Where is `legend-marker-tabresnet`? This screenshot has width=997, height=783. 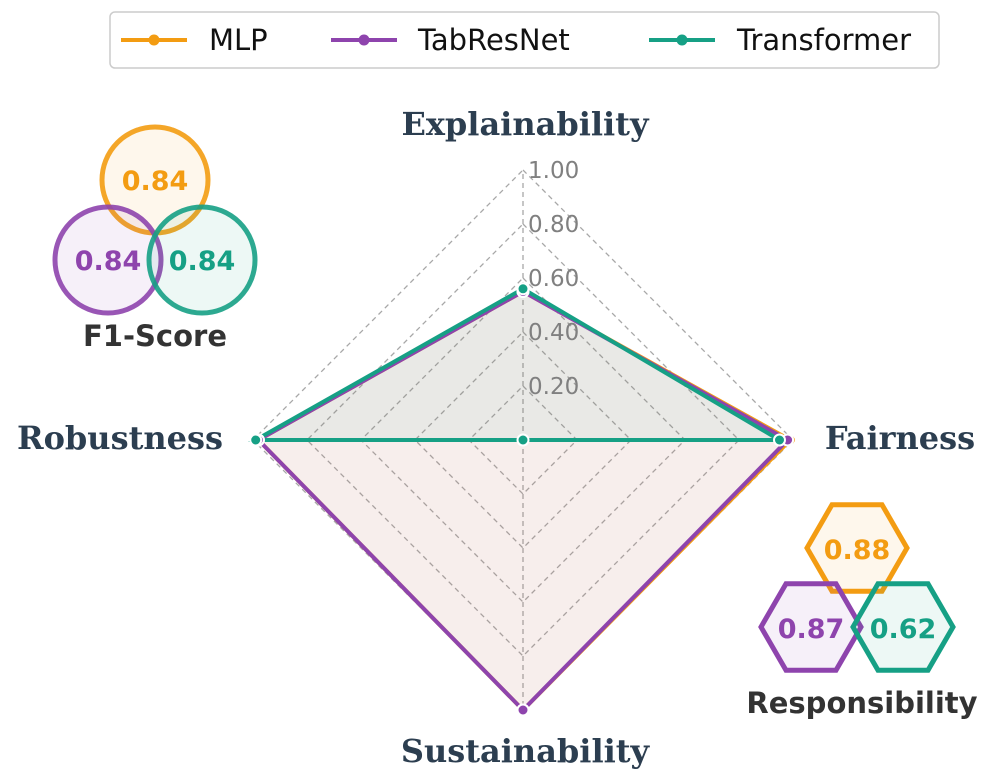 legend-marker-tabresnet is located at coordinates (364, 40).